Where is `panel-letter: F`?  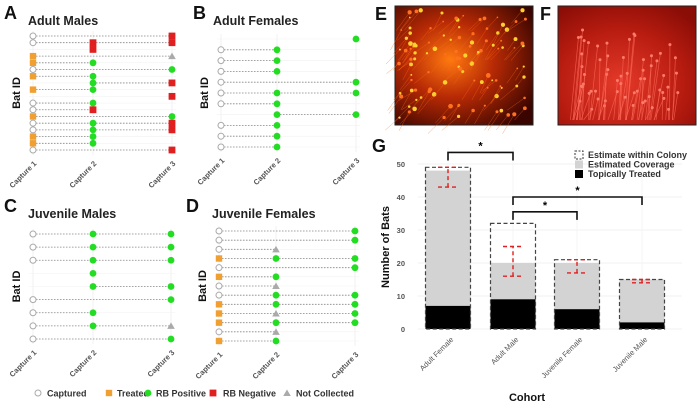
panel-letter: F is located at coordinates (545, 14).